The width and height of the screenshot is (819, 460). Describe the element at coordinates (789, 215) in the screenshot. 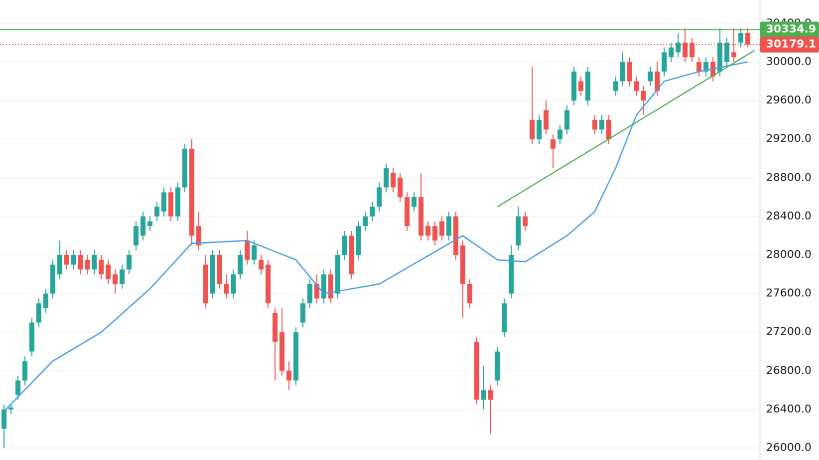

I see `y-tick-label: 28400.0` at that location.